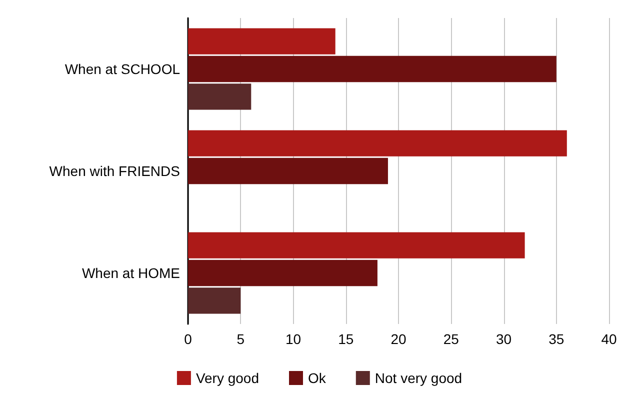 The image size is (639, 404). I want to click on x-tick-label: 5, so click(240, 339).